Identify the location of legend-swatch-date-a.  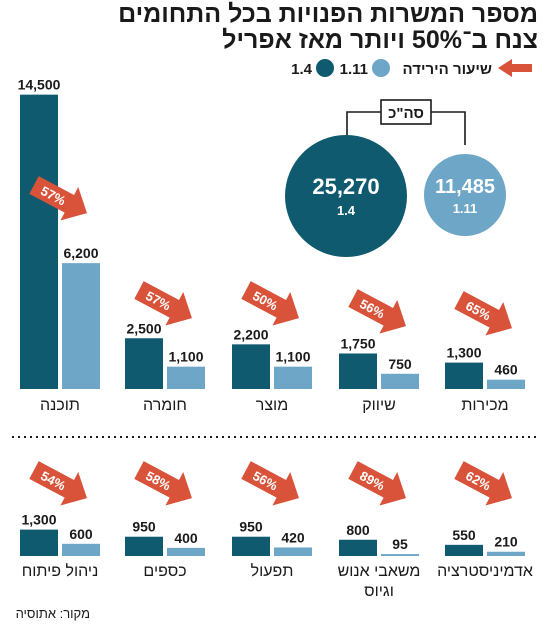
(325, 68).